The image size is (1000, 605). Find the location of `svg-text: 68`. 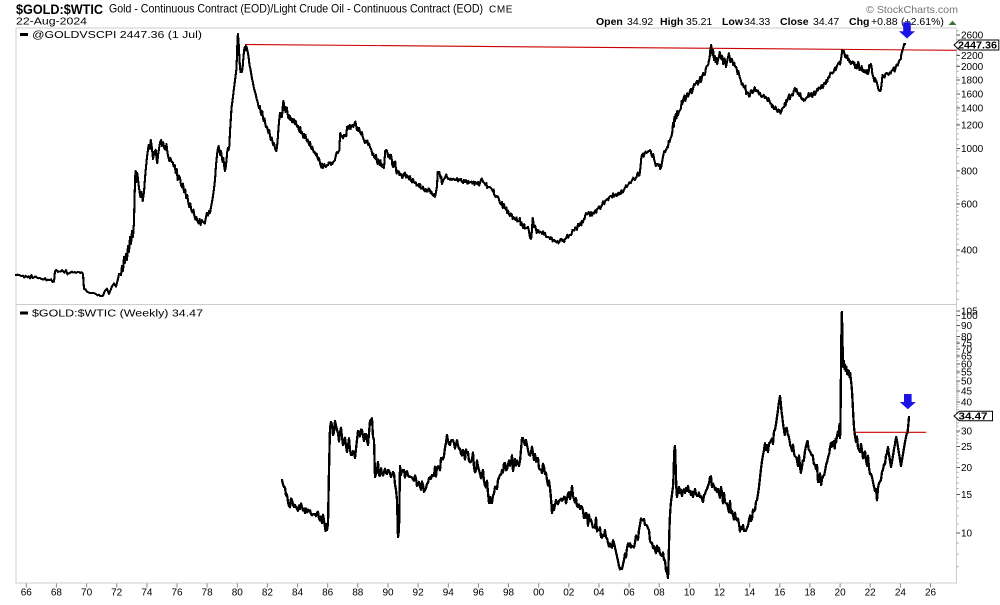

svg-text: 68 is located at coordinates (57, 593).